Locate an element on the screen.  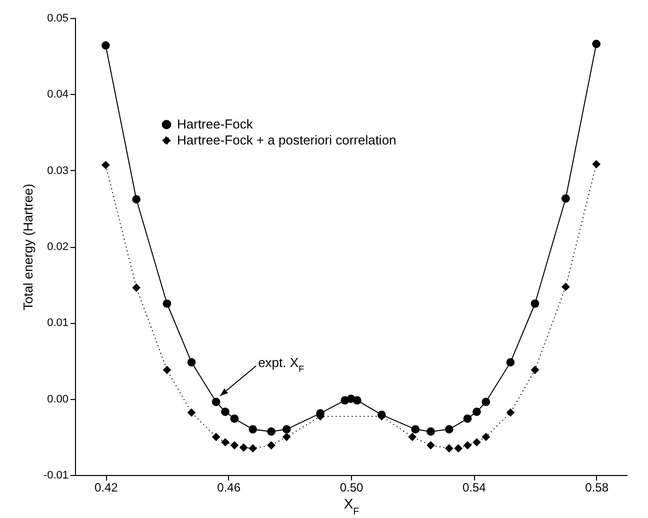
y-tick-label: 0.05 is located at coordinates (57, 18).